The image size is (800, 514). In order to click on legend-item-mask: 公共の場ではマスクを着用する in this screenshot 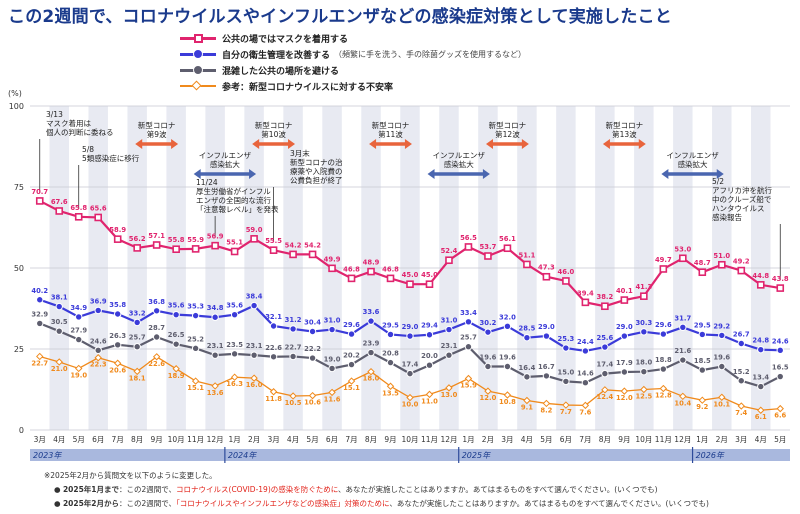, I will do `click(353, 38)`.